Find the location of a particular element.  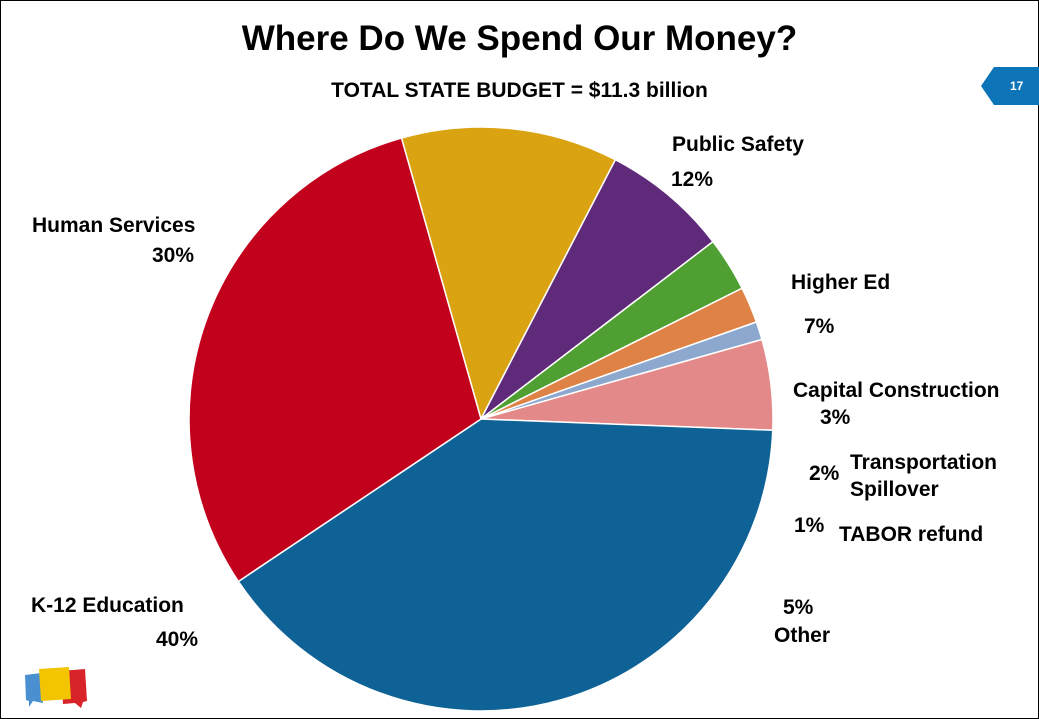

speech-bubbles-logo-icon is located at coordinates (56, 687).